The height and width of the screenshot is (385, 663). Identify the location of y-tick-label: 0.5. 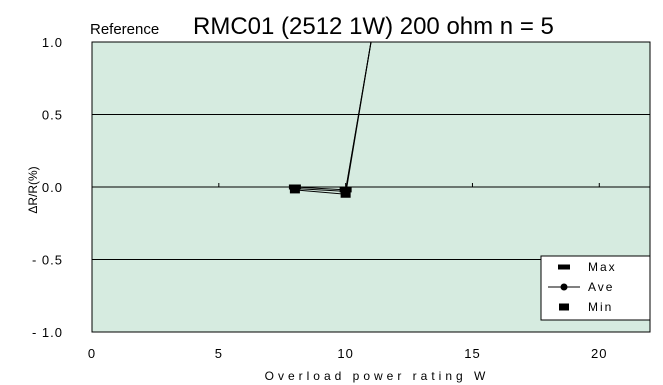
(52, 115).